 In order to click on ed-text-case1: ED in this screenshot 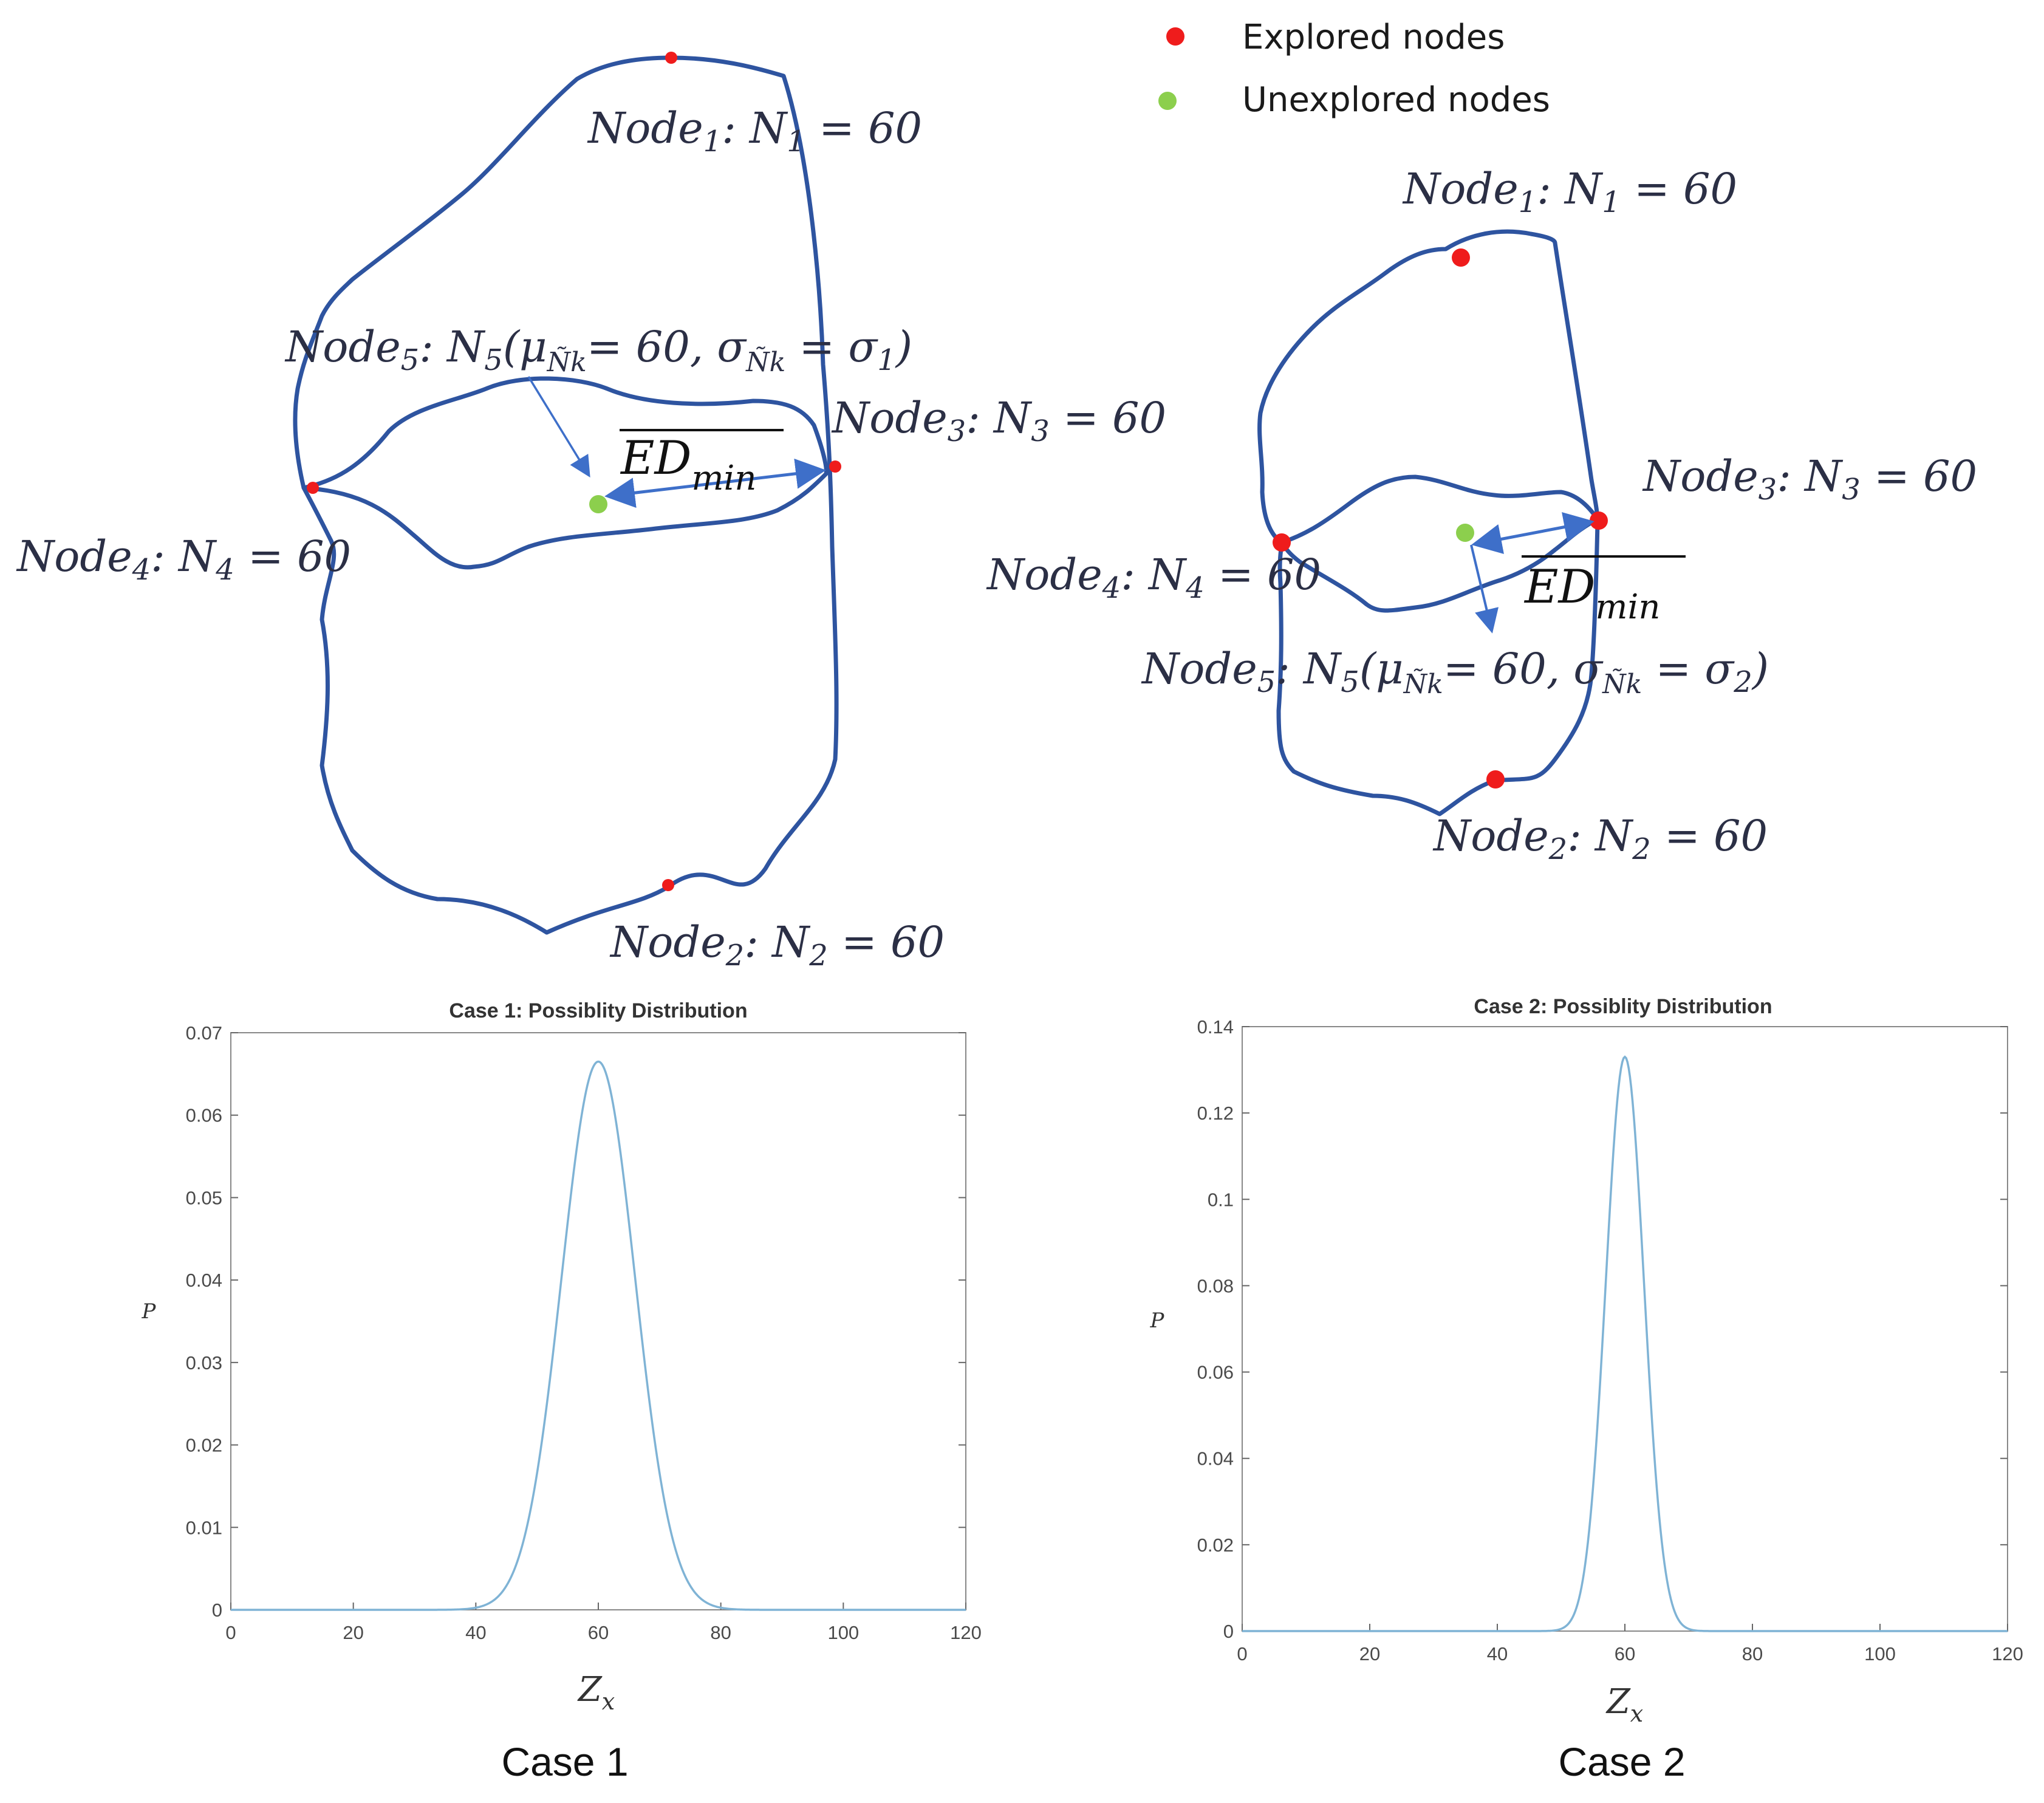, I will do `click(655, 458)`.